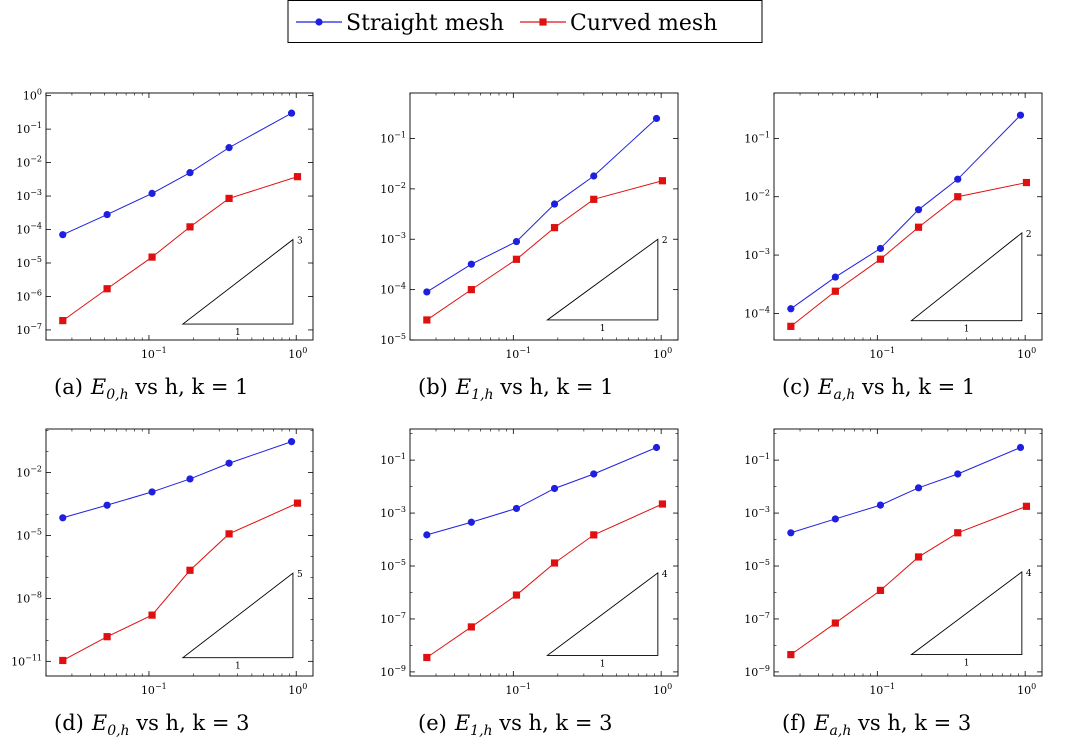 Image resolution: width=1069 pixels, height=744 pixels. I want to click on y-tick-exponent: −5, so click(764, 562).